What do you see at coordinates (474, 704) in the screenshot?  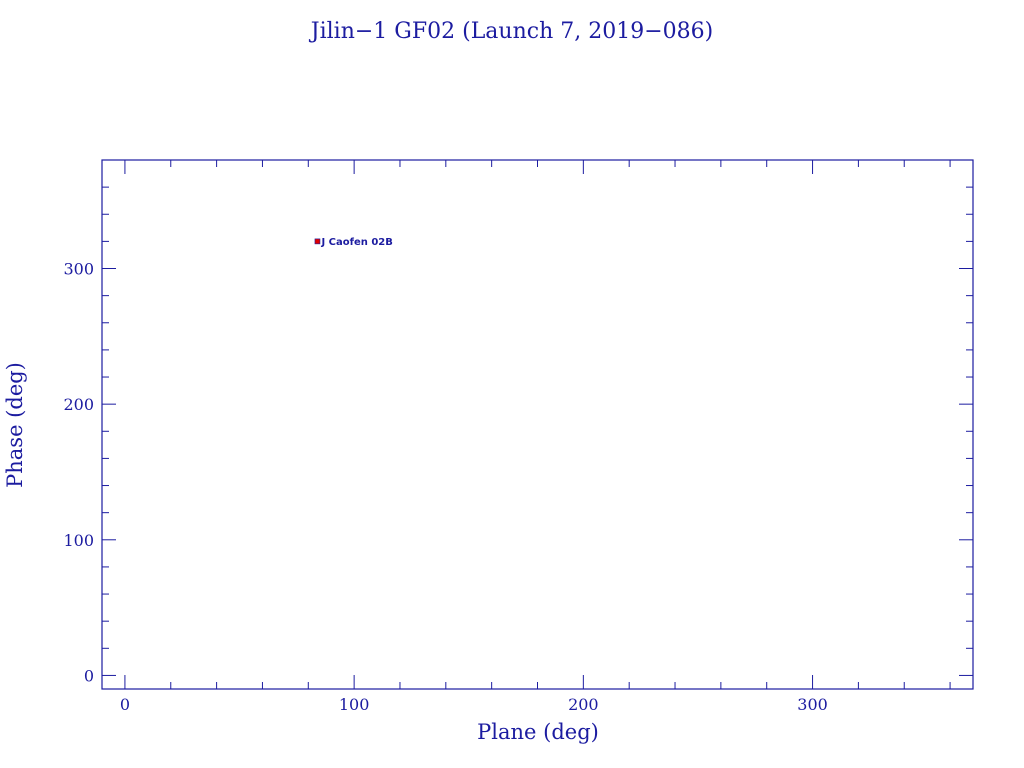 I see `x-axis-tick-labels: 0 100 200 300` at bounding box center [474, 704].